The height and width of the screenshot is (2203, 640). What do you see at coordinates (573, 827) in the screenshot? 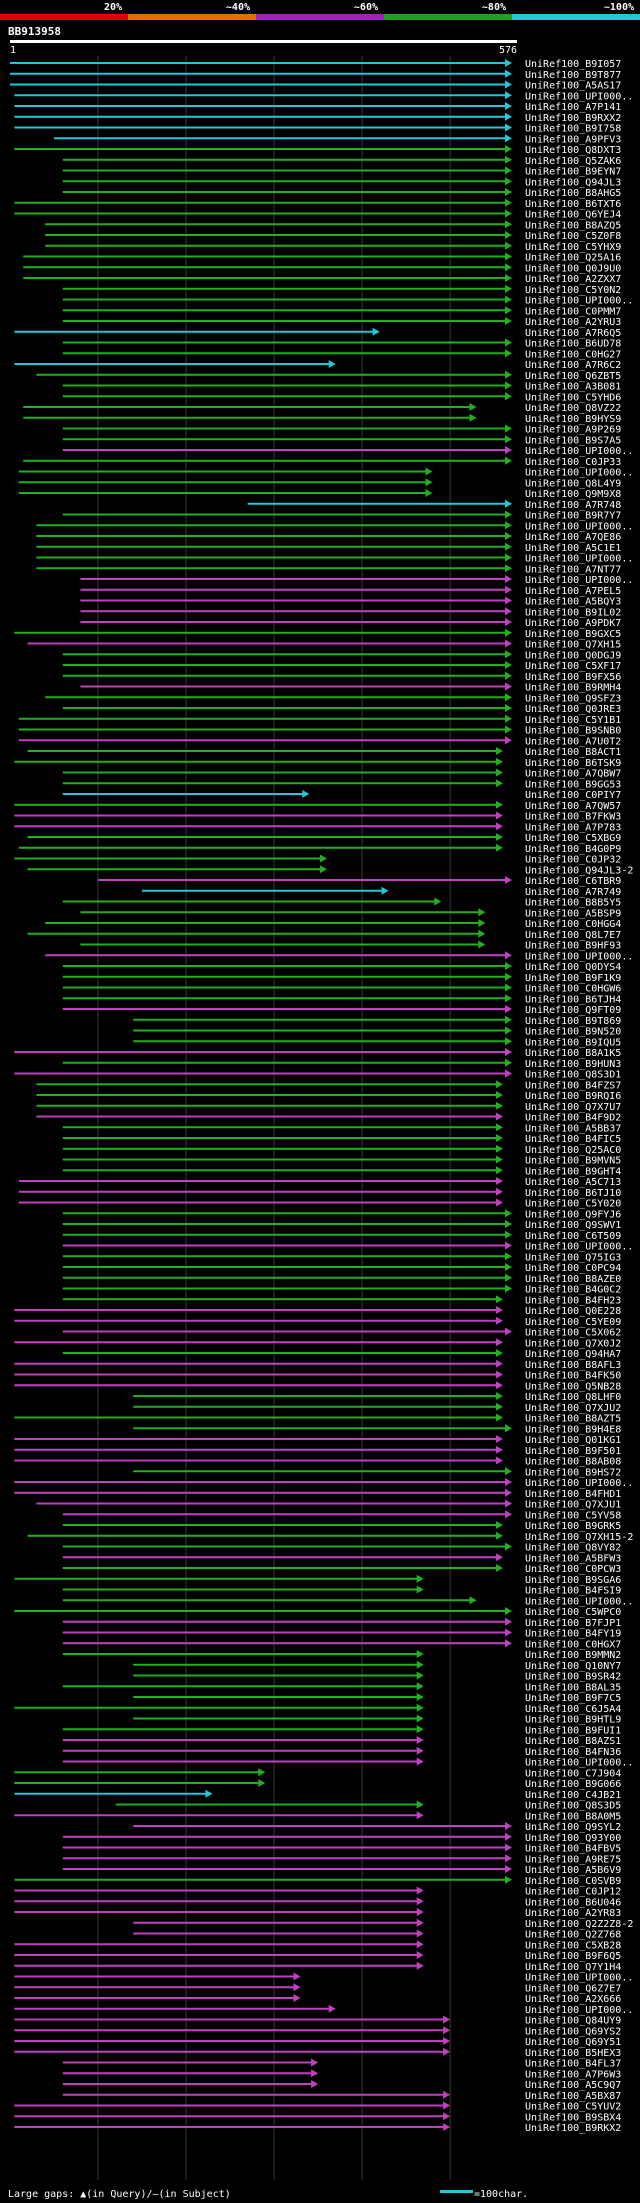
I see `hit-label: UniRef100_A7P783` at bounding box center [573, 827].